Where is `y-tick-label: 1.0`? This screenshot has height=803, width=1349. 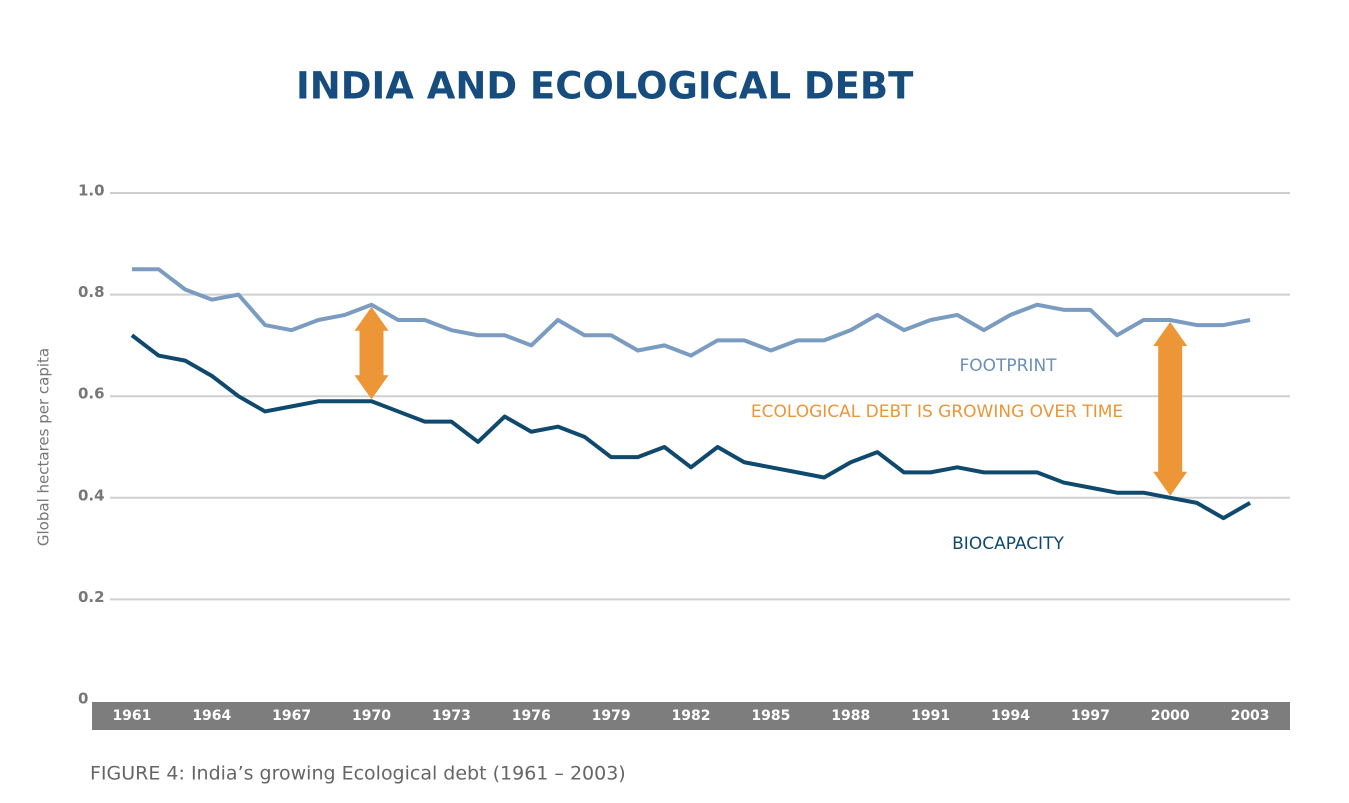 y-tick-label: 1.0 is located at coordinates (91, 191).